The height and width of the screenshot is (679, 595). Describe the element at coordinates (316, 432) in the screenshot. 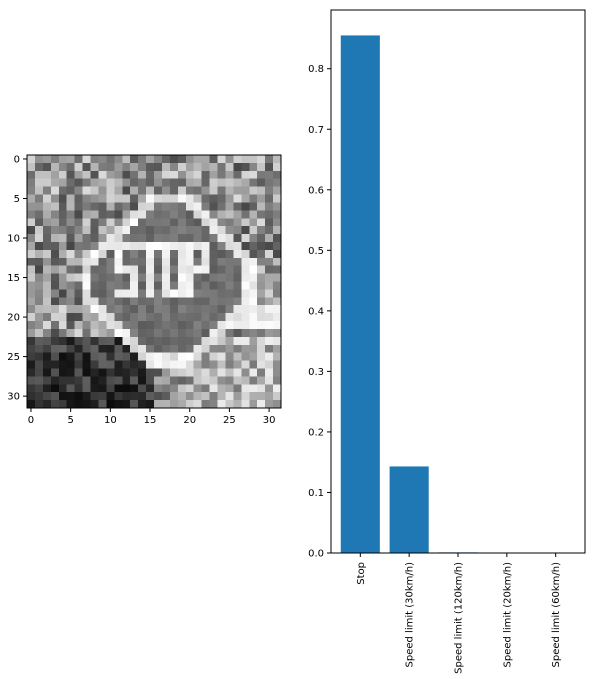

I see `y-tick-label: 0.2` at that location.